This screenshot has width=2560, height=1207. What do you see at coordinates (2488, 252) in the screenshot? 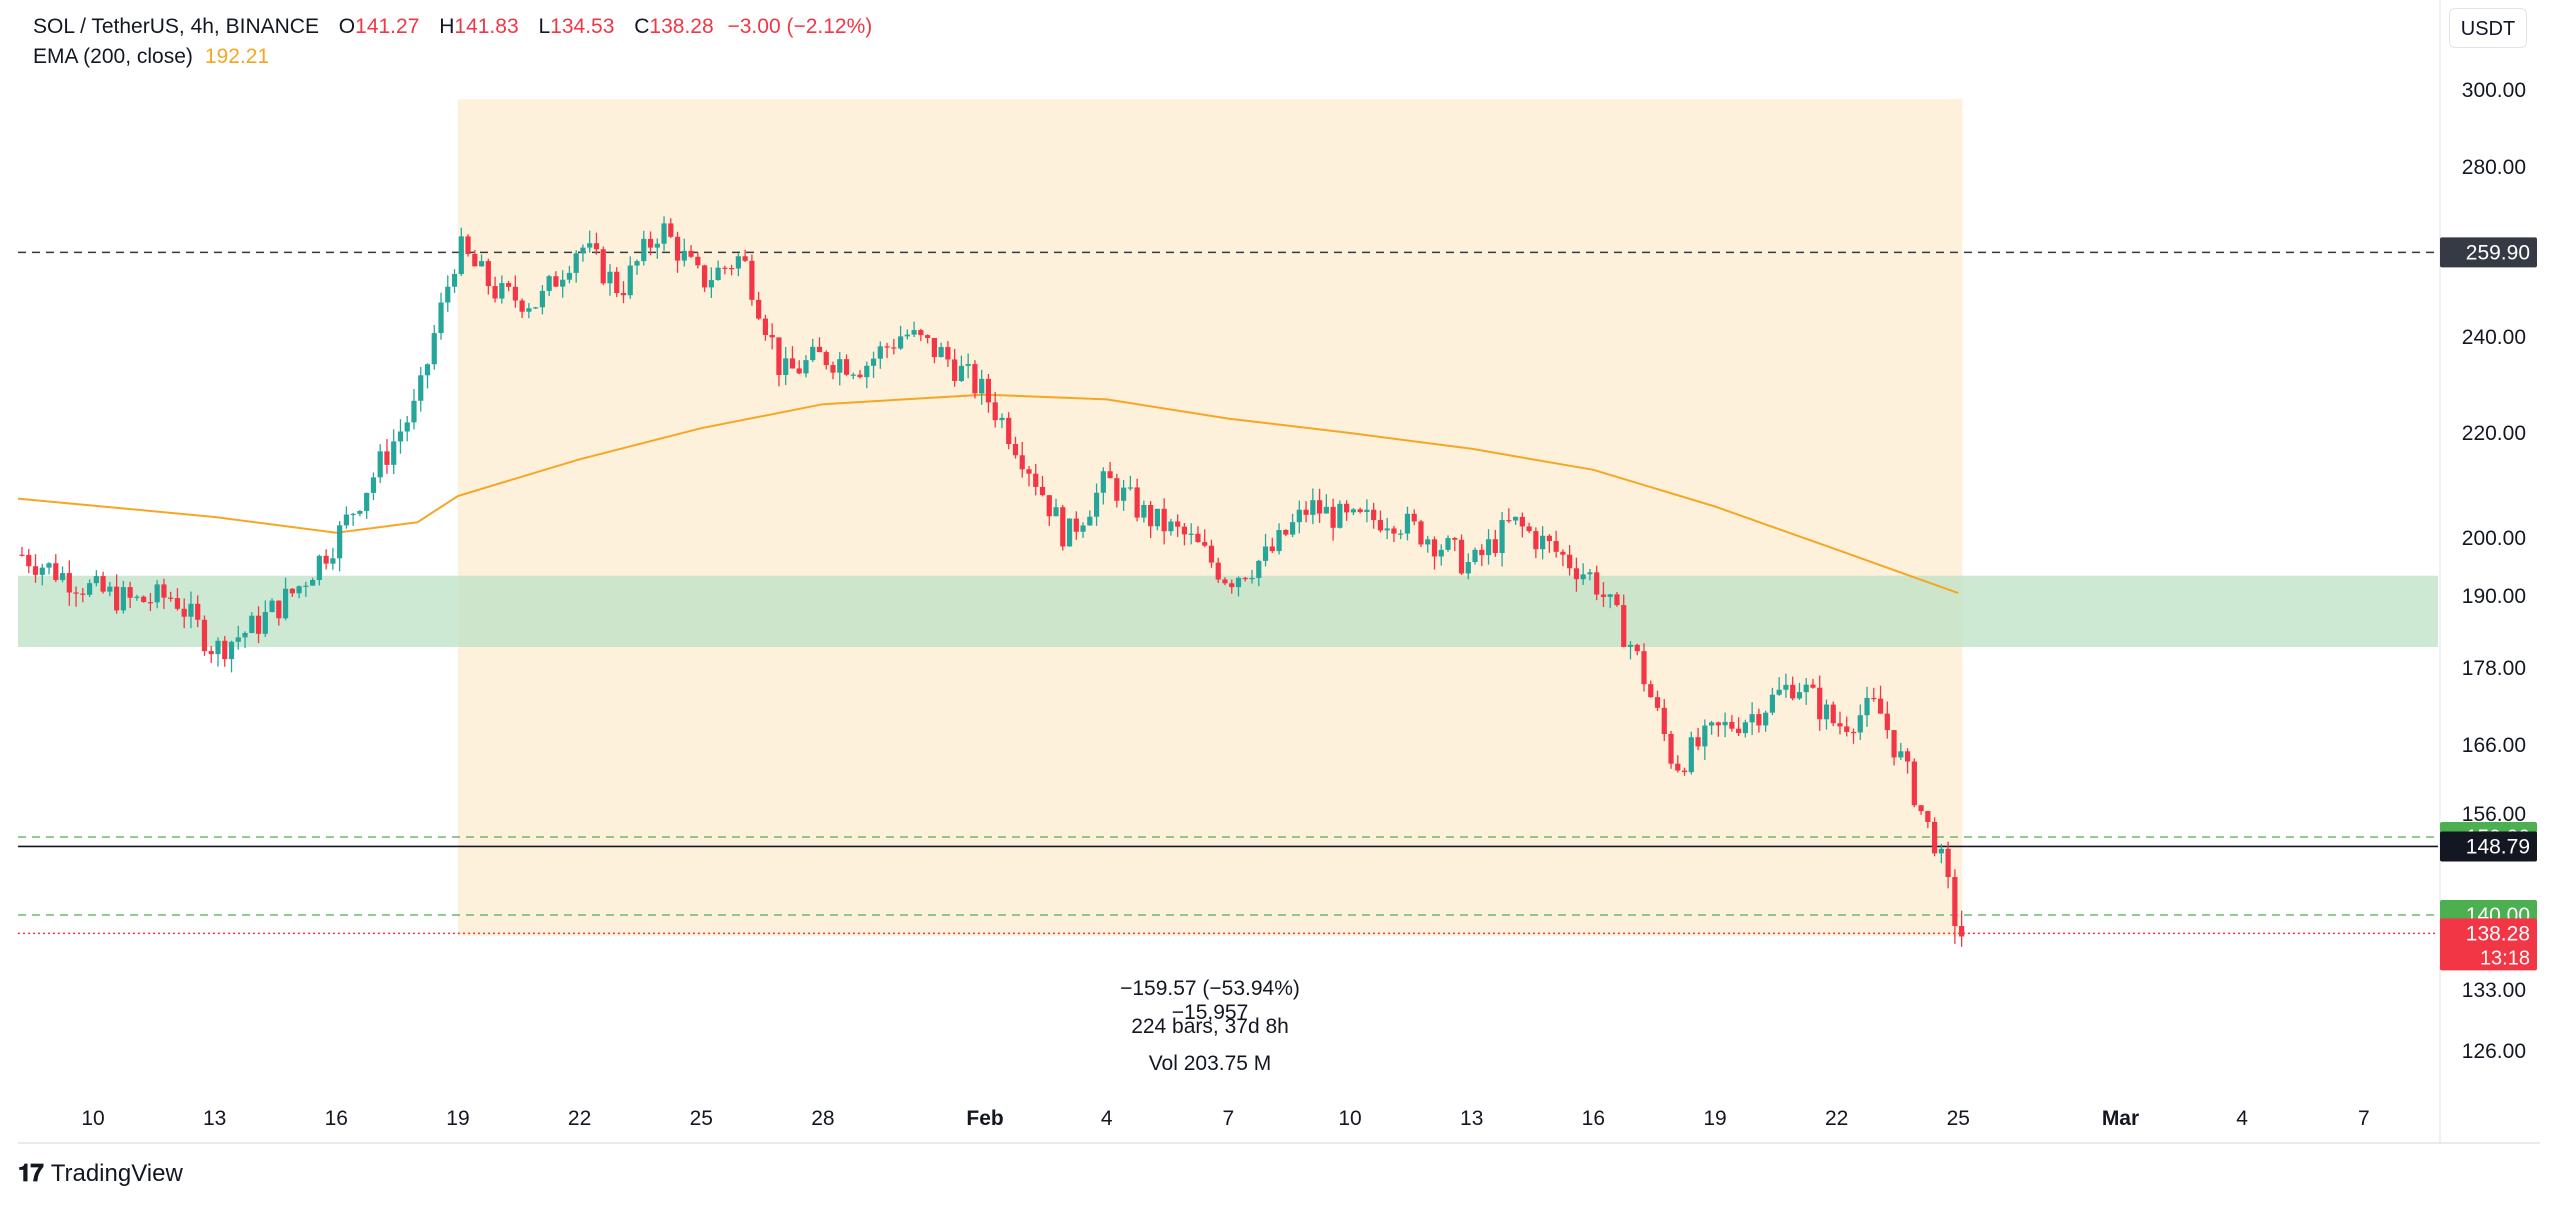
I see `price-label-259.90: 259.90` at bounding box center [2488, 252].